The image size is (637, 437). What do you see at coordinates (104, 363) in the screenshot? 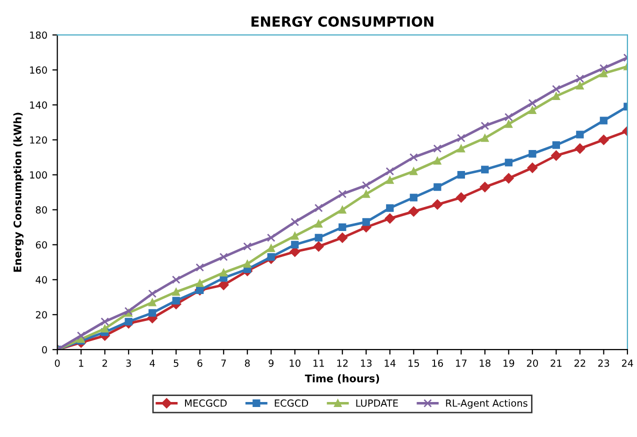
I see `x-tick-label: 2` at bounding box center [104, 363].